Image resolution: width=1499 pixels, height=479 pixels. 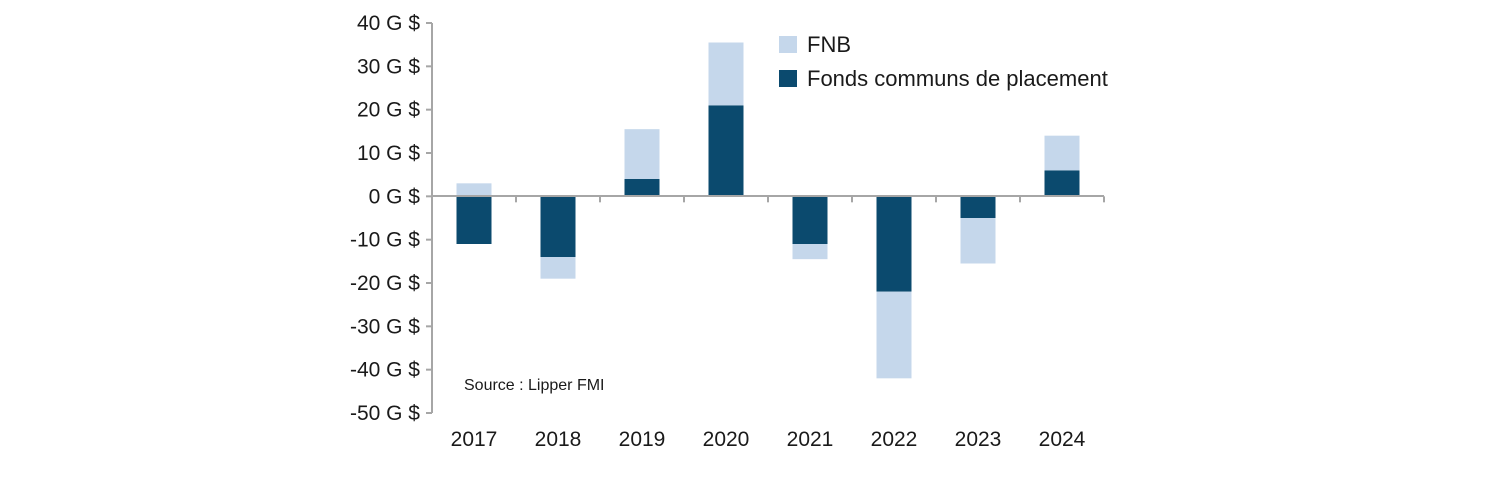 What do you see at coordinates (894, 243) in the screenshot?
I see `bar-mutual-fund-2022` at bounding box center [894, 243].